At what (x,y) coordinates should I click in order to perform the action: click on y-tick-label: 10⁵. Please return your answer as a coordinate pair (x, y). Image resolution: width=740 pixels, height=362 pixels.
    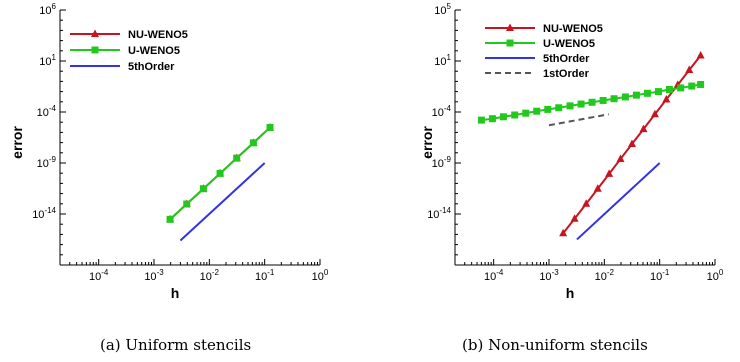
    Looking at the image, I should click on (442, 9).